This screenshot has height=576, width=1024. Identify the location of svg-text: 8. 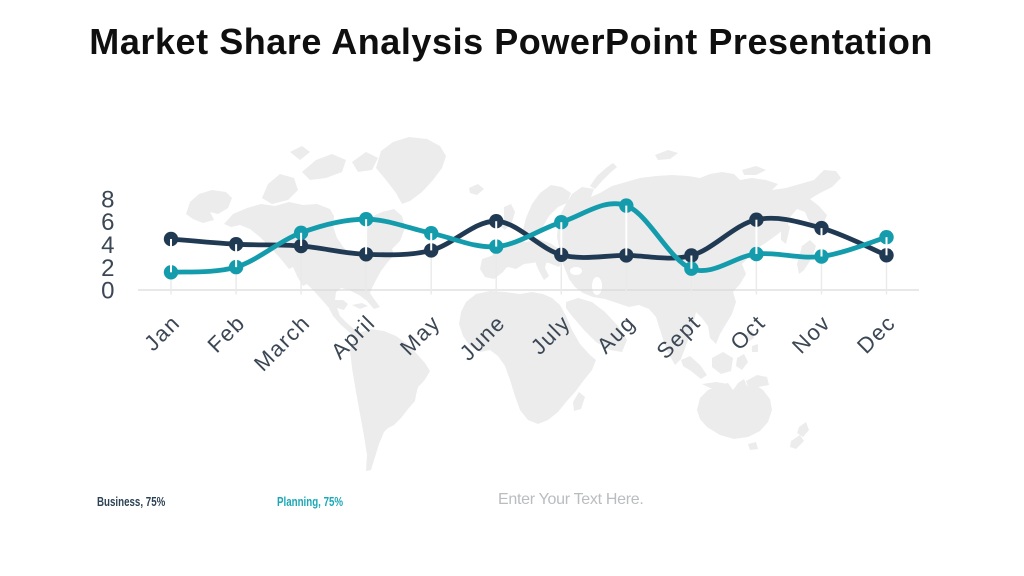
(107, 199).